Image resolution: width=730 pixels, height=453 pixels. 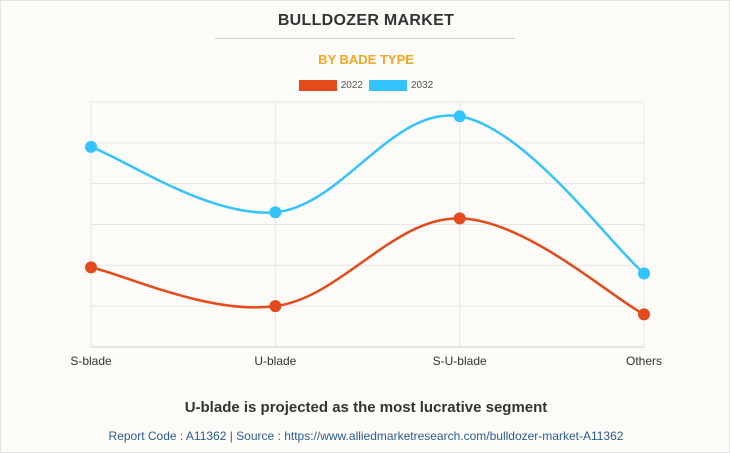 I want to click on chart-title: BULLDOZER MARKET, so click(x=366, y=20).